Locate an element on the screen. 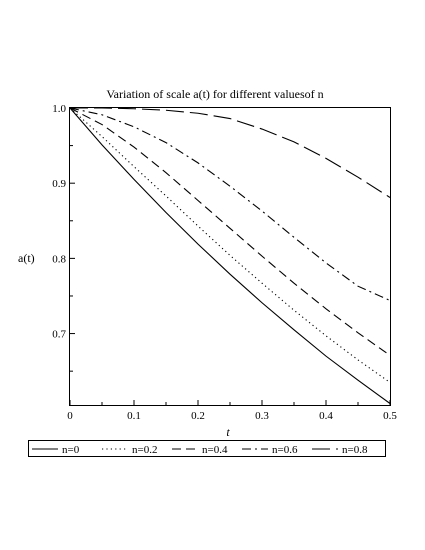 The image size is (425, 550). x-tick-label: 0.1 is located at coordinates (134, 416).